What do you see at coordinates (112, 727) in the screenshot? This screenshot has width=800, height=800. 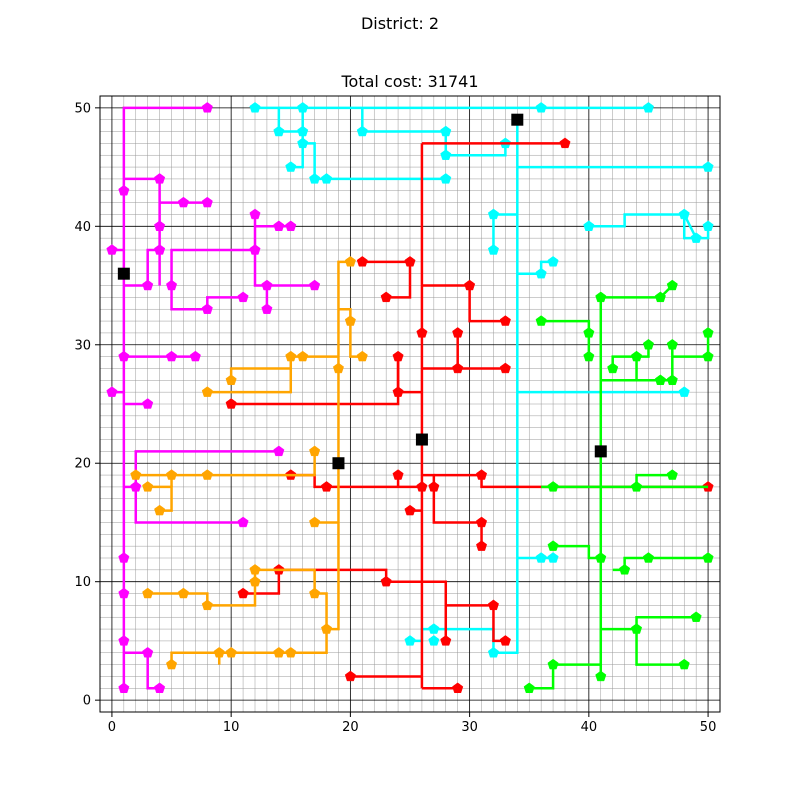 I see `x-tick-label: 0` at bounding box center [112, 727].